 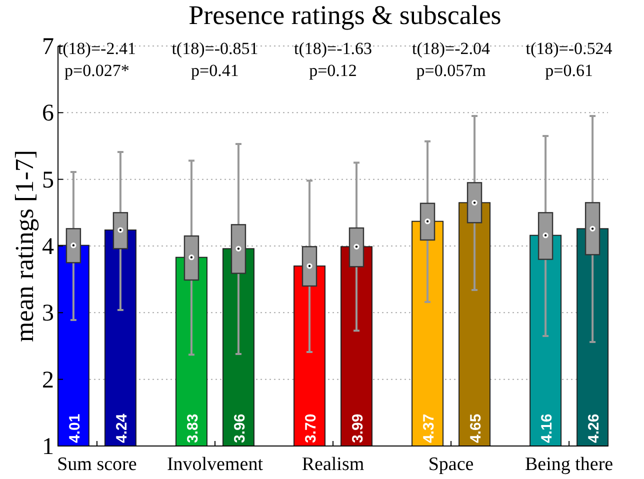 I want to click on x-tick-label: Involvement, so click(x=215, y=464).